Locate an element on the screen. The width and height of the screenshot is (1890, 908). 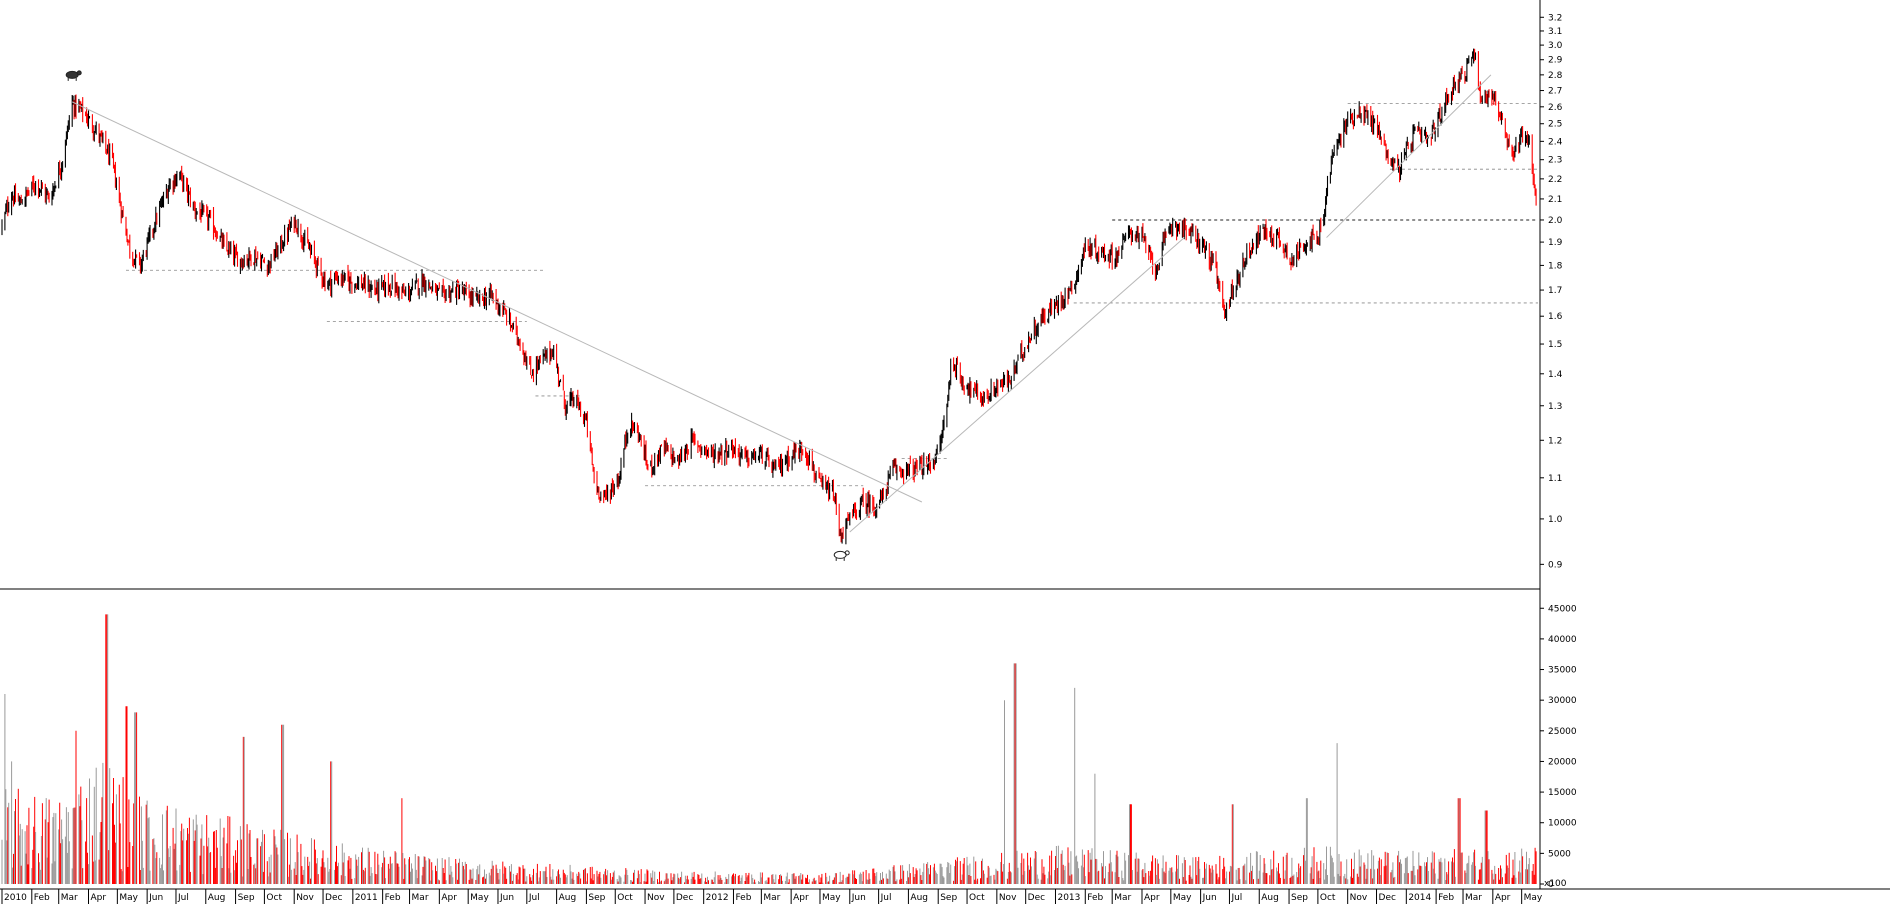
y-tick-label: 1.8 is located at coordinates (1555, 266).